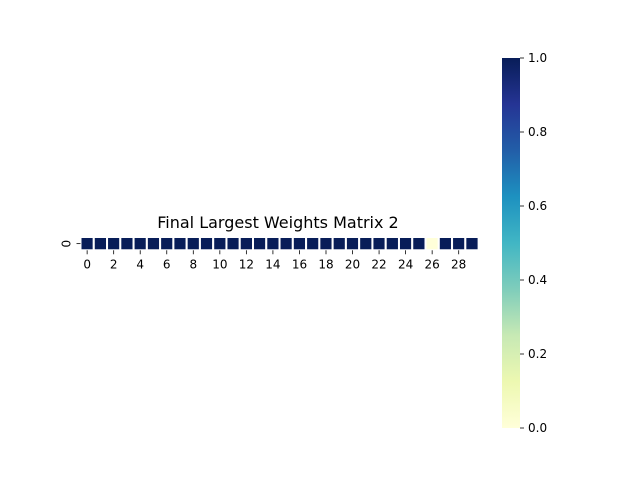 The height and width of the screenshot is (480, 640). What do you see at coordinates (67, 244) in the screenshot?
I see `y-tick-label: 0` at bounding box center [67, 244].